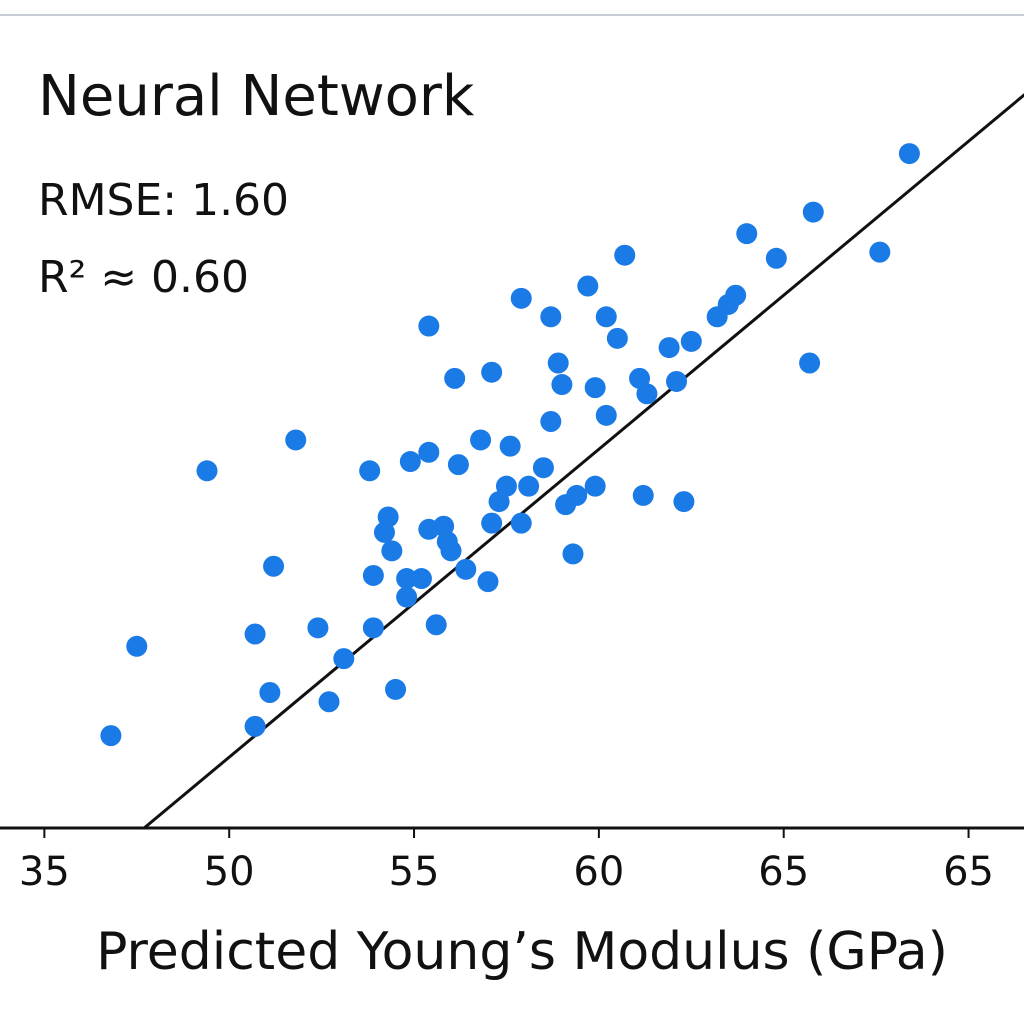 The height and width of the screenshot is (1024, 1024). What do you see at coordinates (598, 872) in the screenshot?
I see `x-tick-label: 60` at bounding box center [598, 872].